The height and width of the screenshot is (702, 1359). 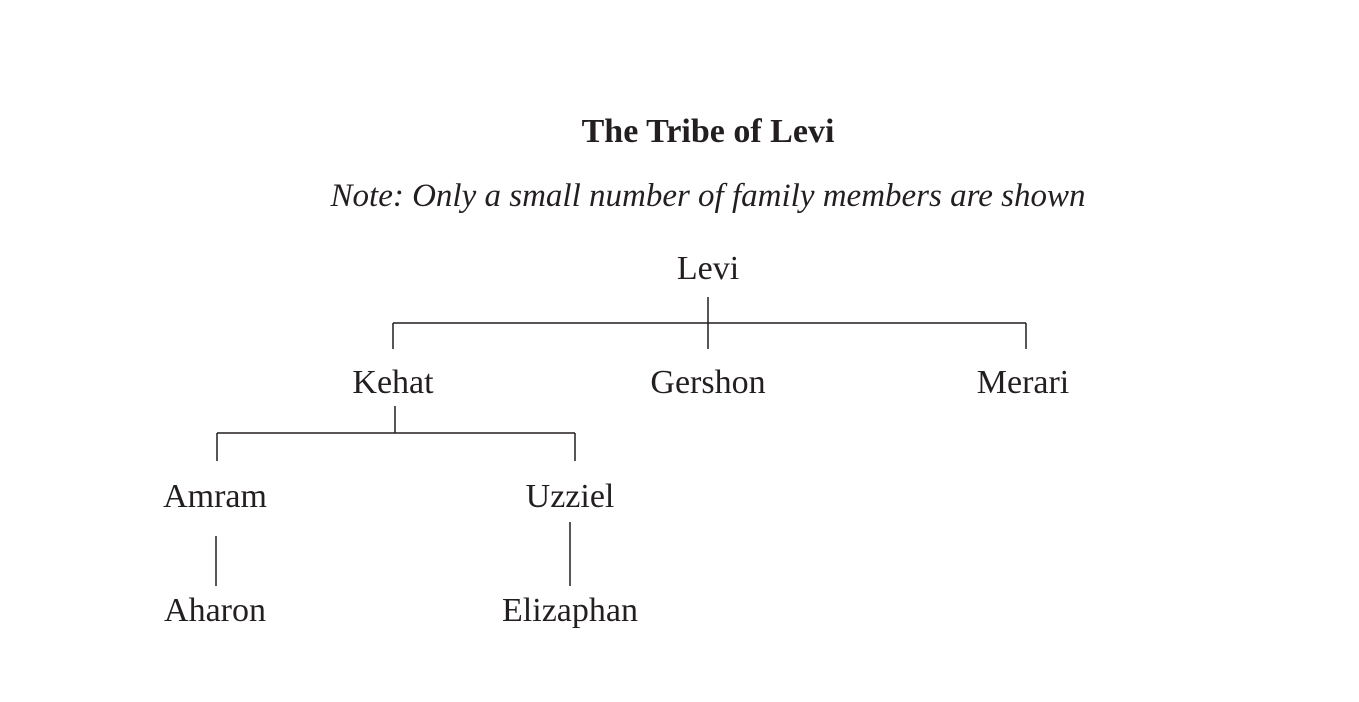 What do you see at coordinates (396, 433) in the screenshot?
I see `kehat-connector` at bounding box center [396, 433].